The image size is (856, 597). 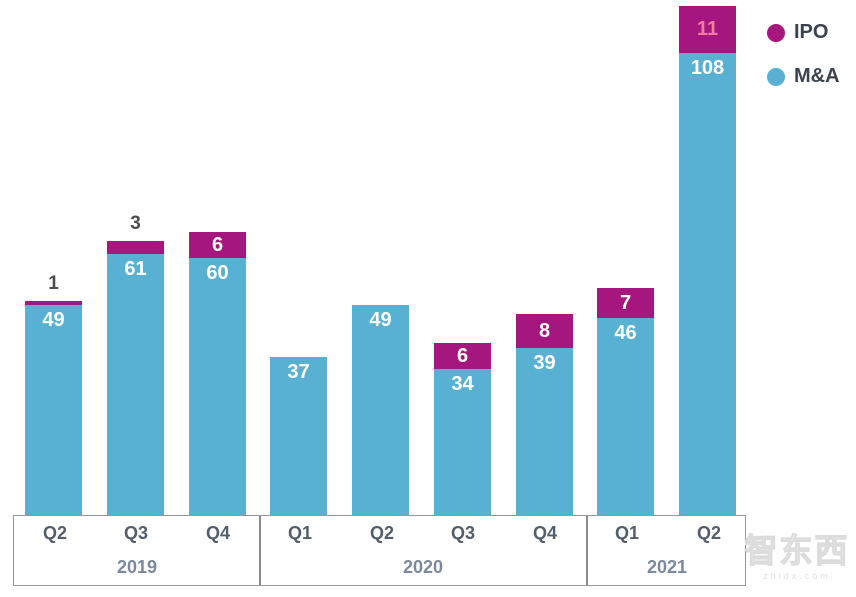 I want to click on quarter-label-q2-2020: Q2, so click(x=381, y=533).